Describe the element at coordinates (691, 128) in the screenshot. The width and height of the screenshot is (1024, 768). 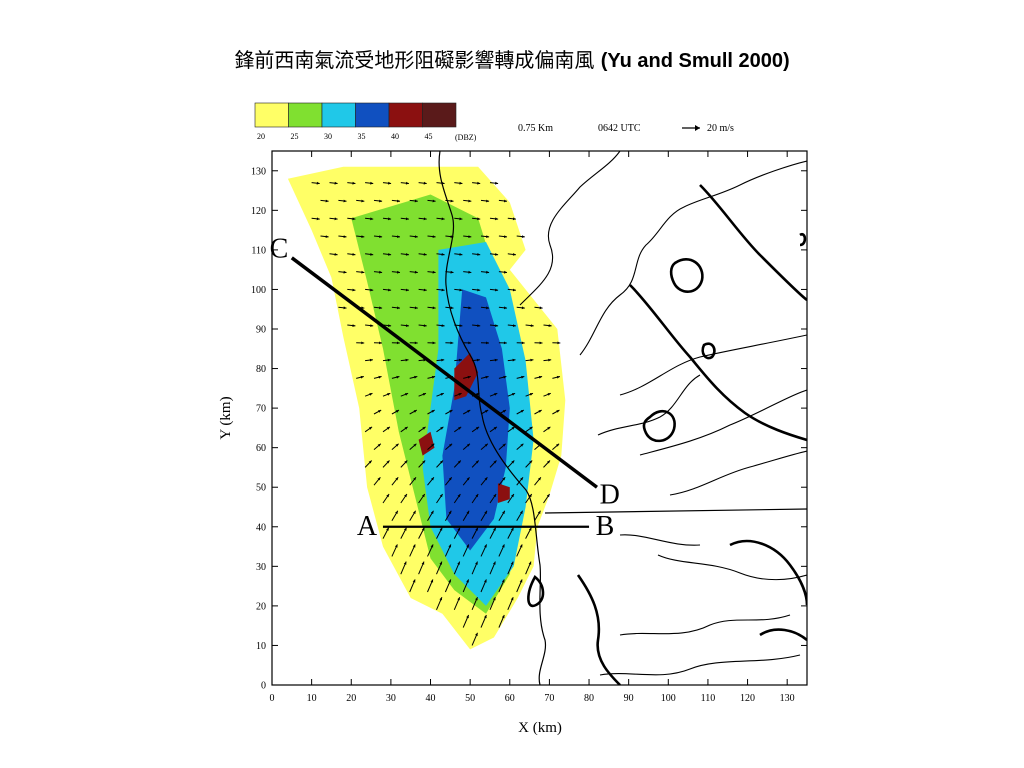
I see `vector-scale-arrow` at that location.